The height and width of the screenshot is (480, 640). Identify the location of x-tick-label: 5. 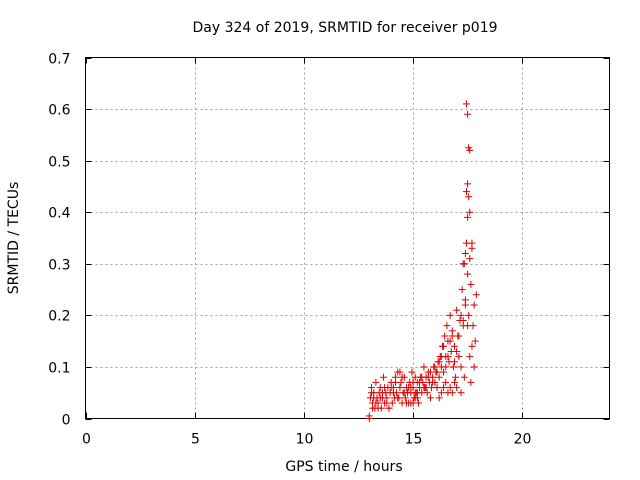
(195, 440).